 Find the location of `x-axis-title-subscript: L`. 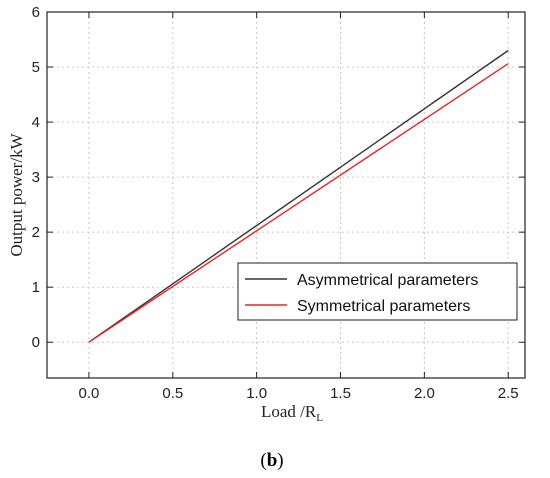

x-axis-title-subscript: L is located at coordinates (319, 418).